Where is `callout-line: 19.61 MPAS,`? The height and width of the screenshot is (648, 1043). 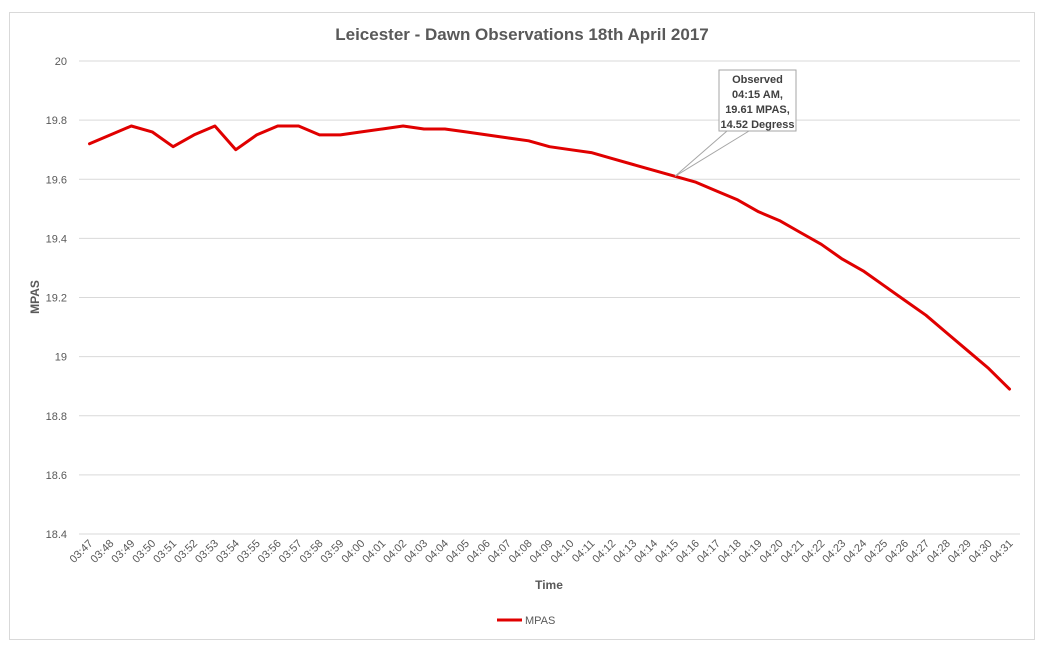 callout-line: 19.61 MPAS, is located at coordinates (757, 110).